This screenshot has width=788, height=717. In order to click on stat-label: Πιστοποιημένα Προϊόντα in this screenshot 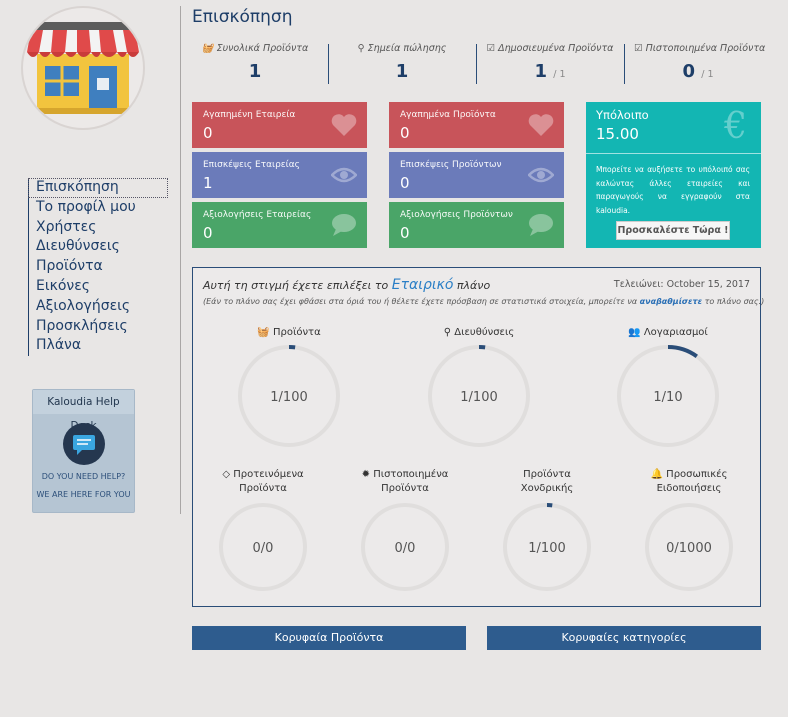, I will do `click(705, 48)`.